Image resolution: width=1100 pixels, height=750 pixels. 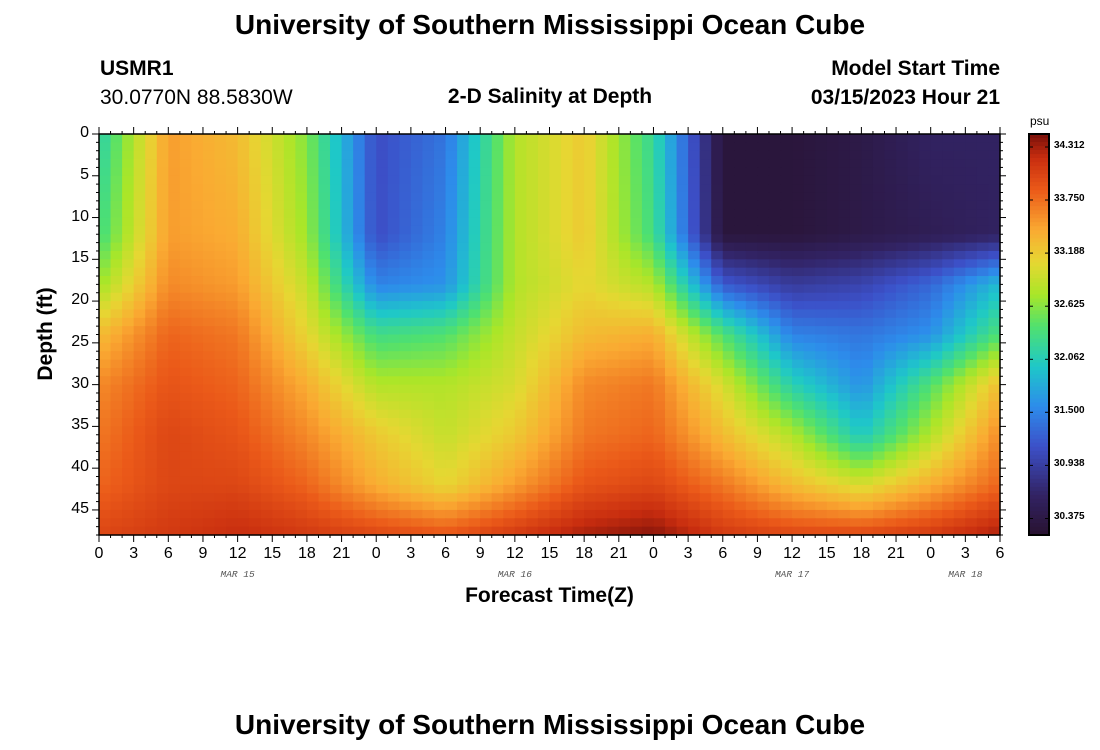 I want to click on x-tick-label: 3, so click(x=134, y=553).